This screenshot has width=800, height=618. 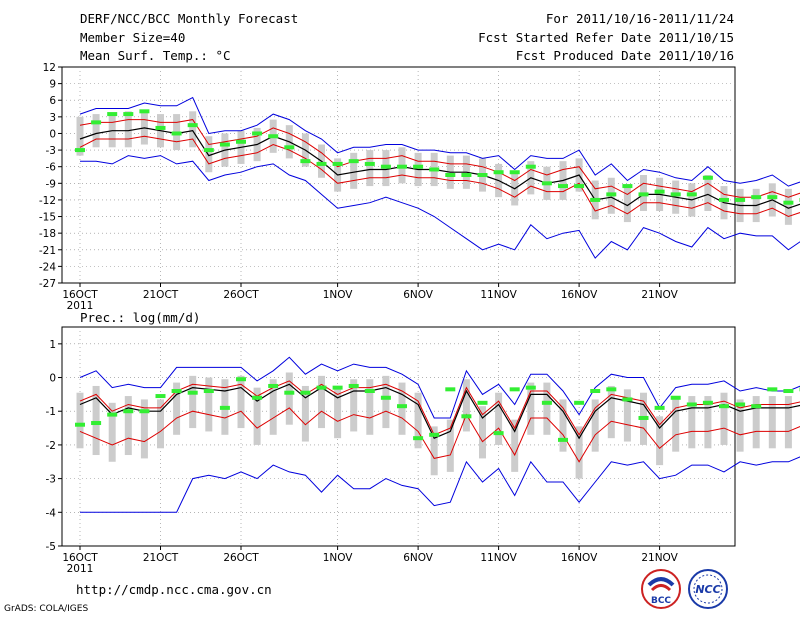 I want to click on x-tick-label: 21OCT, so click(x=161, y=295).